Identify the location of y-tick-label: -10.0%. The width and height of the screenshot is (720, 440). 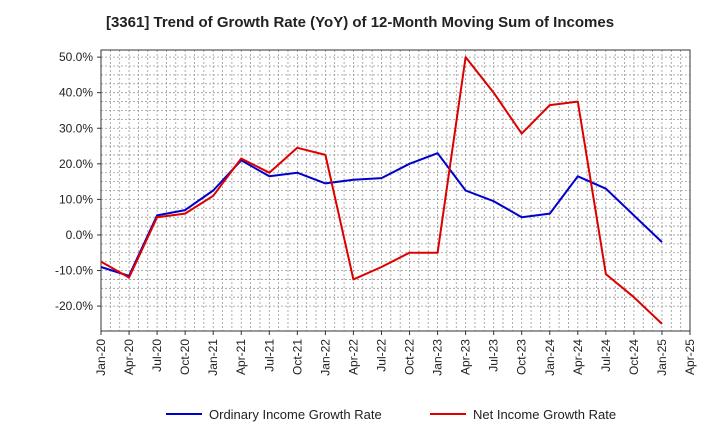
(74, 271).